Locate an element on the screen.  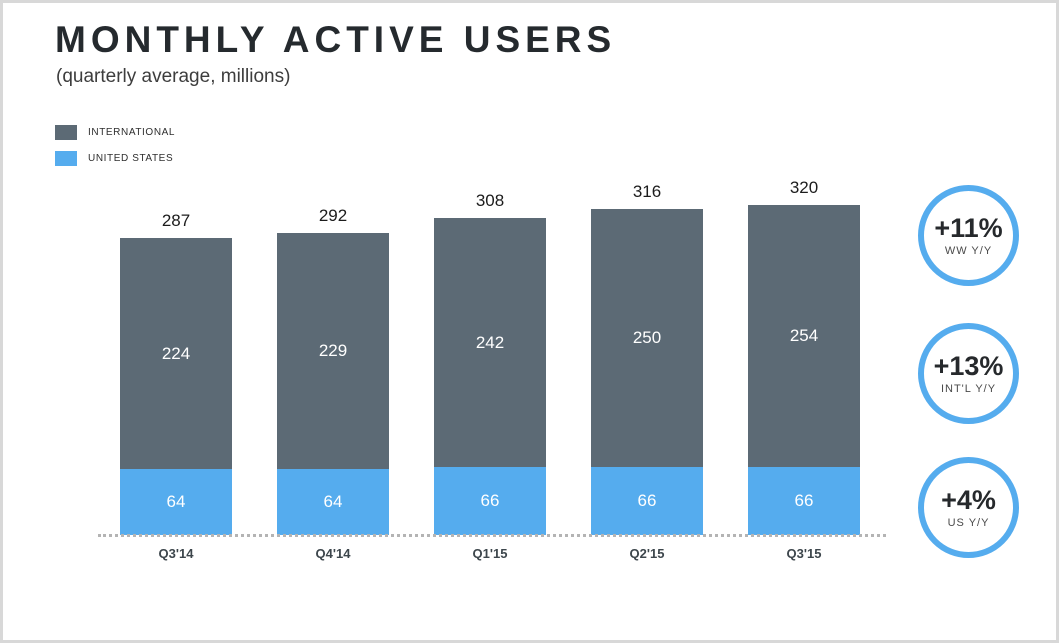
legend-swatch-international is located at coordinates (66, 132).